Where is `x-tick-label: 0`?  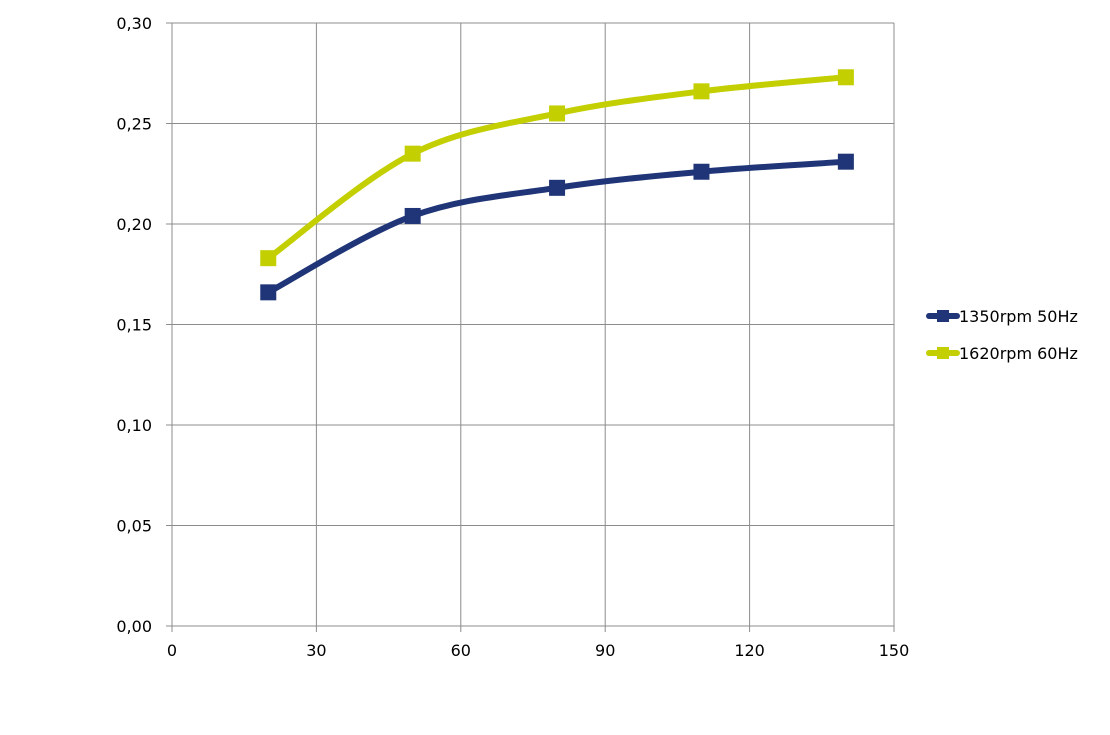
x-tick-label: 0 is located at coordinates (172, 650).